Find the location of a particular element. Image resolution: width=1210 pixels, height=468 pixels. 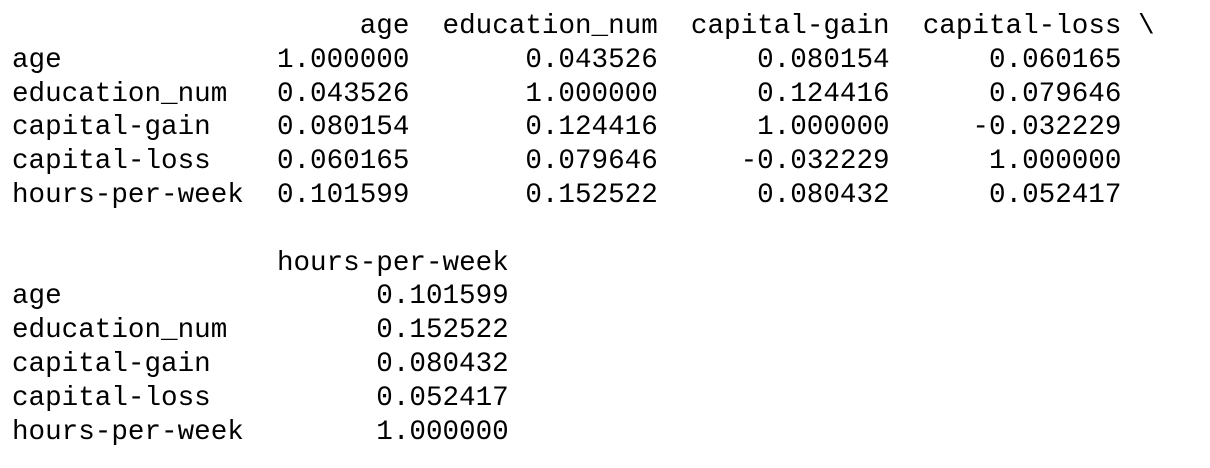

column-header: hours-per-week is located at coordinates (392, 263).